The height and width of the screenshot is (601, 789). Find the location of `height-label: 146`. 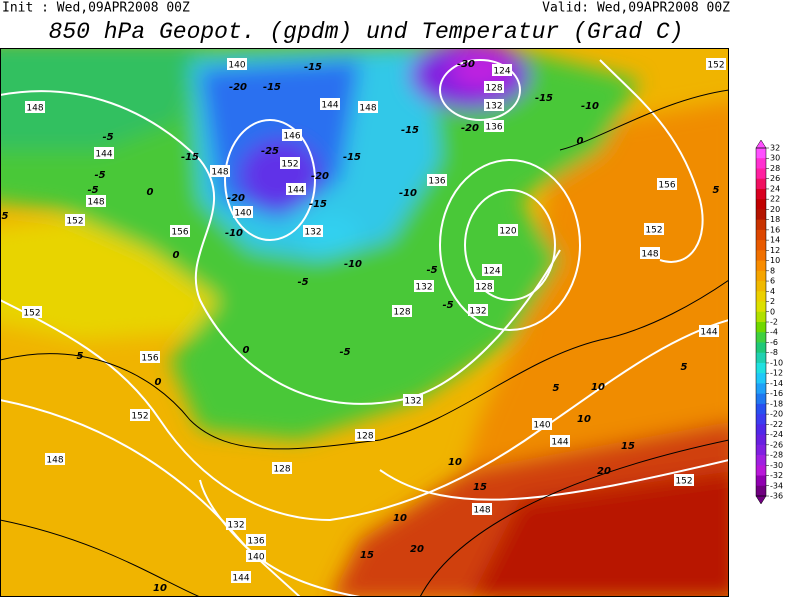

height-label: 146 is located at coordinates (291, 137).